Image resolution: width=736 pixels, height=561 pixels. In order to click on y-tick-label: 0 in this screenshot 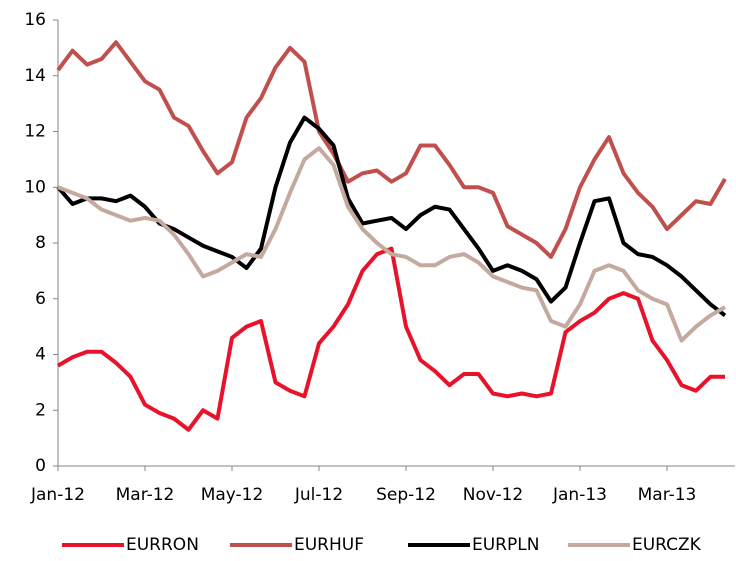, I will do `click(40, 466)`.